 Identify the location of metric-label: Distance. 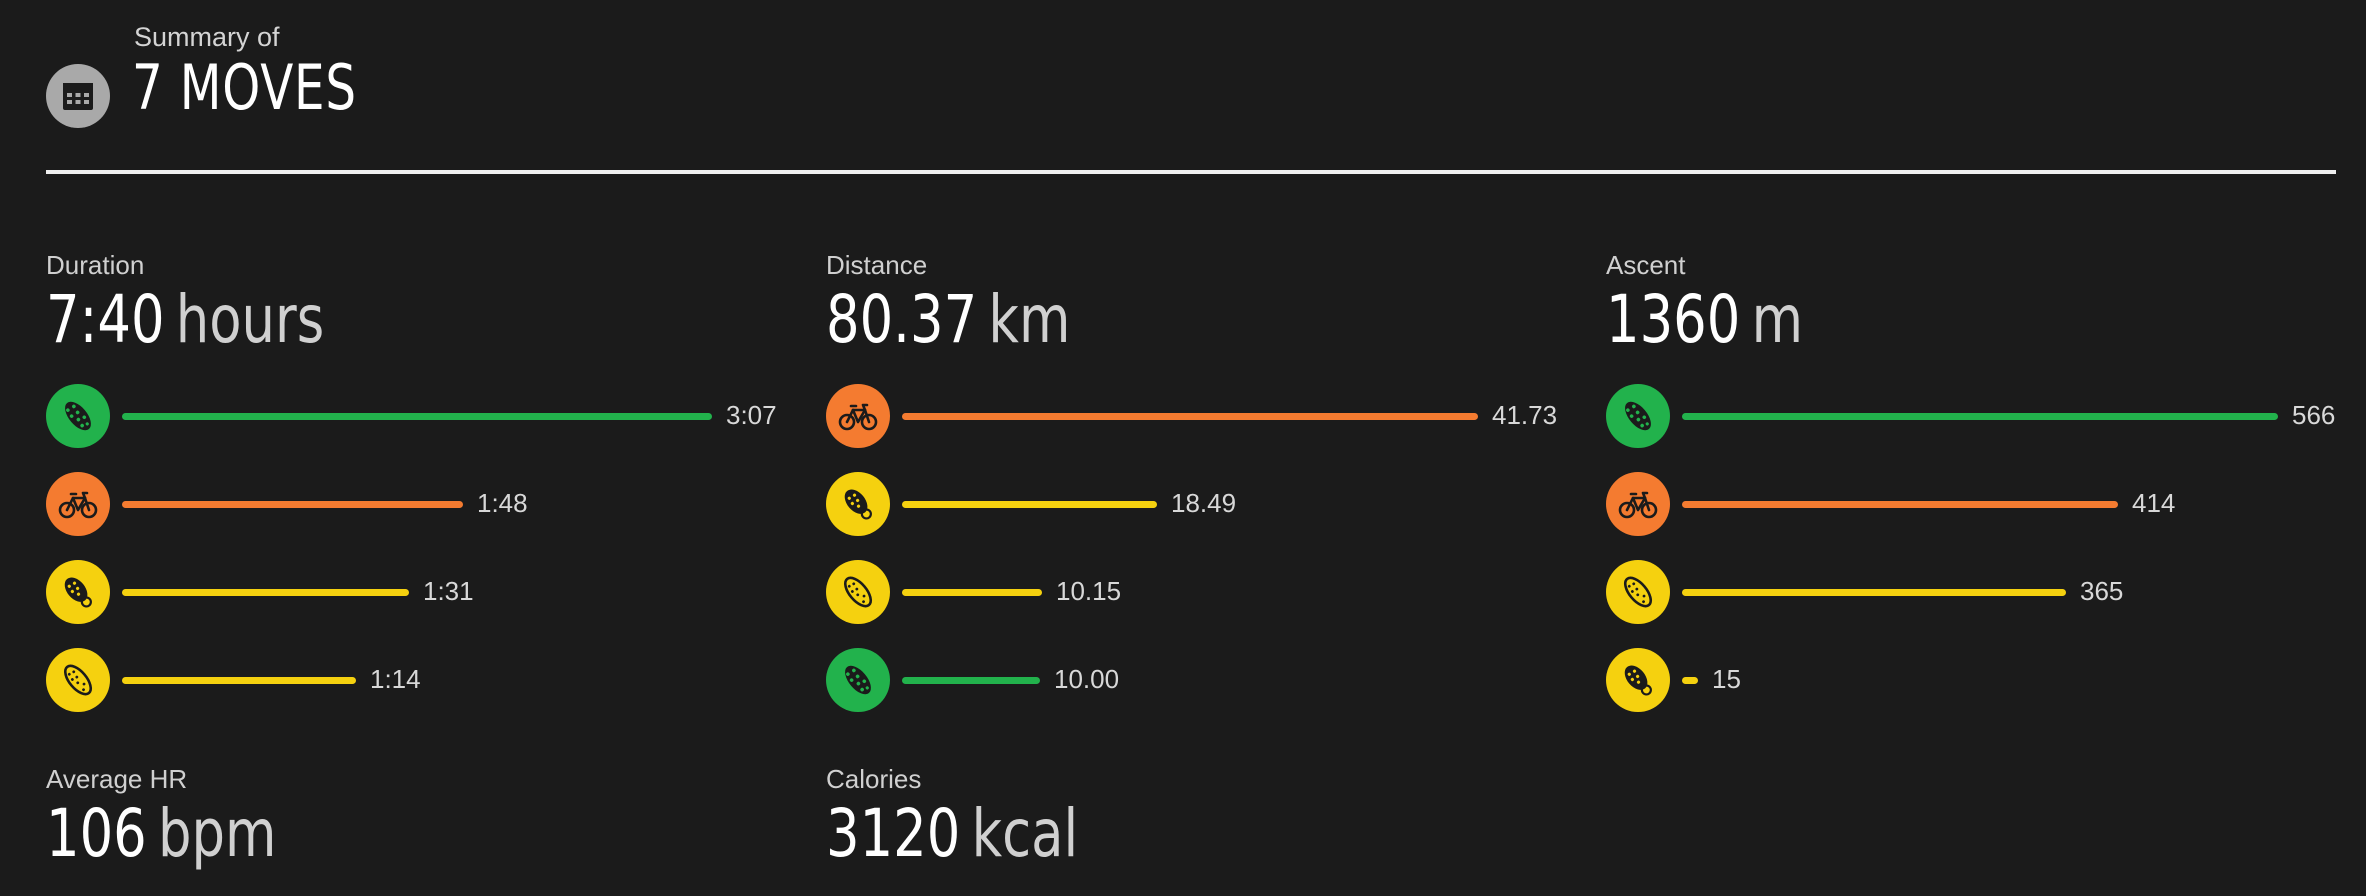
(877, 265).